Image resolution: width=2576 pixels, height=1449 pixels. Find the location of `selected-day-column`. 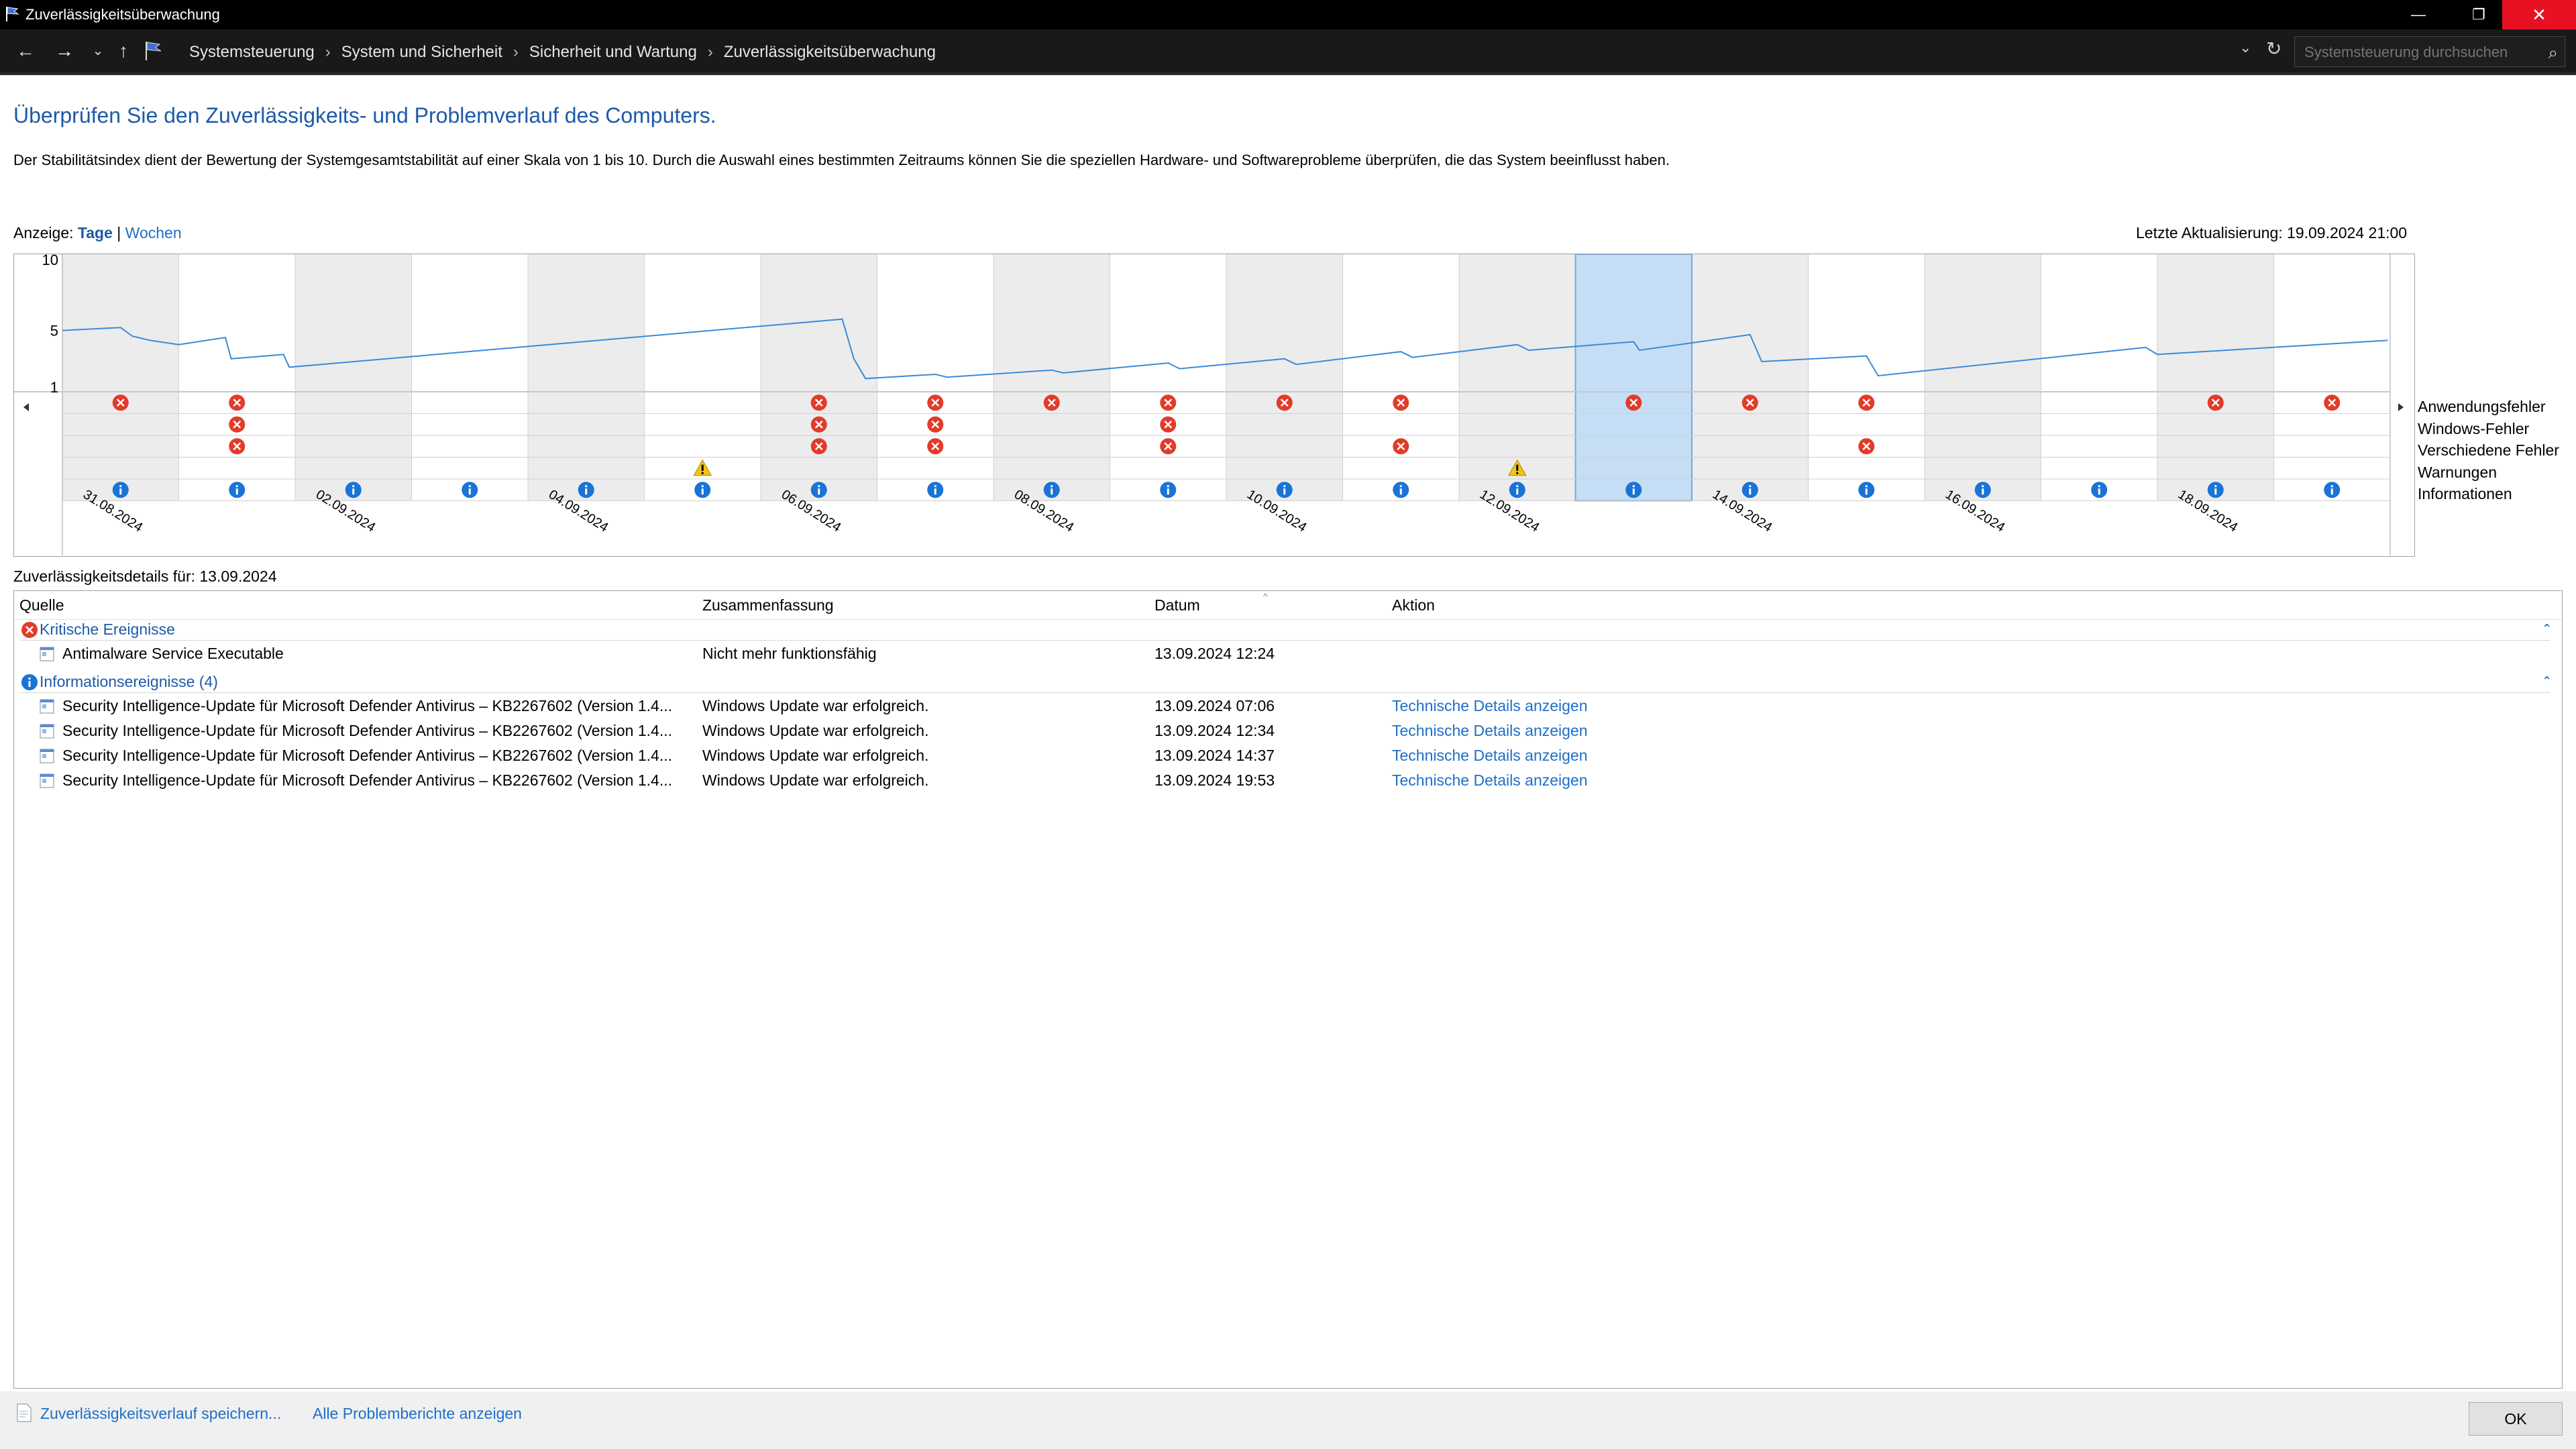

selected-day-column is located at coordinates (1634, 377).